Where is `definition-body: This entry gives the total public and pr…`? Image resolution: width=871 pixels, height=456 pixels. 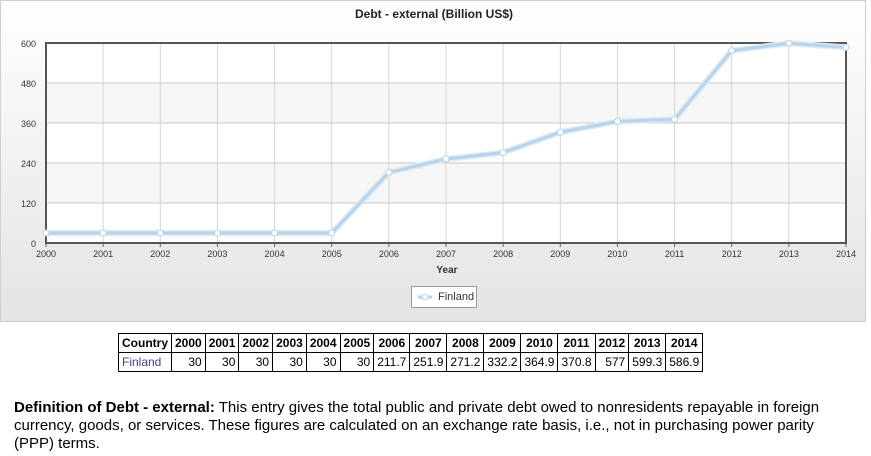
definition-body: This entry gives the total public and pr… is located at coordinates (417, 425).